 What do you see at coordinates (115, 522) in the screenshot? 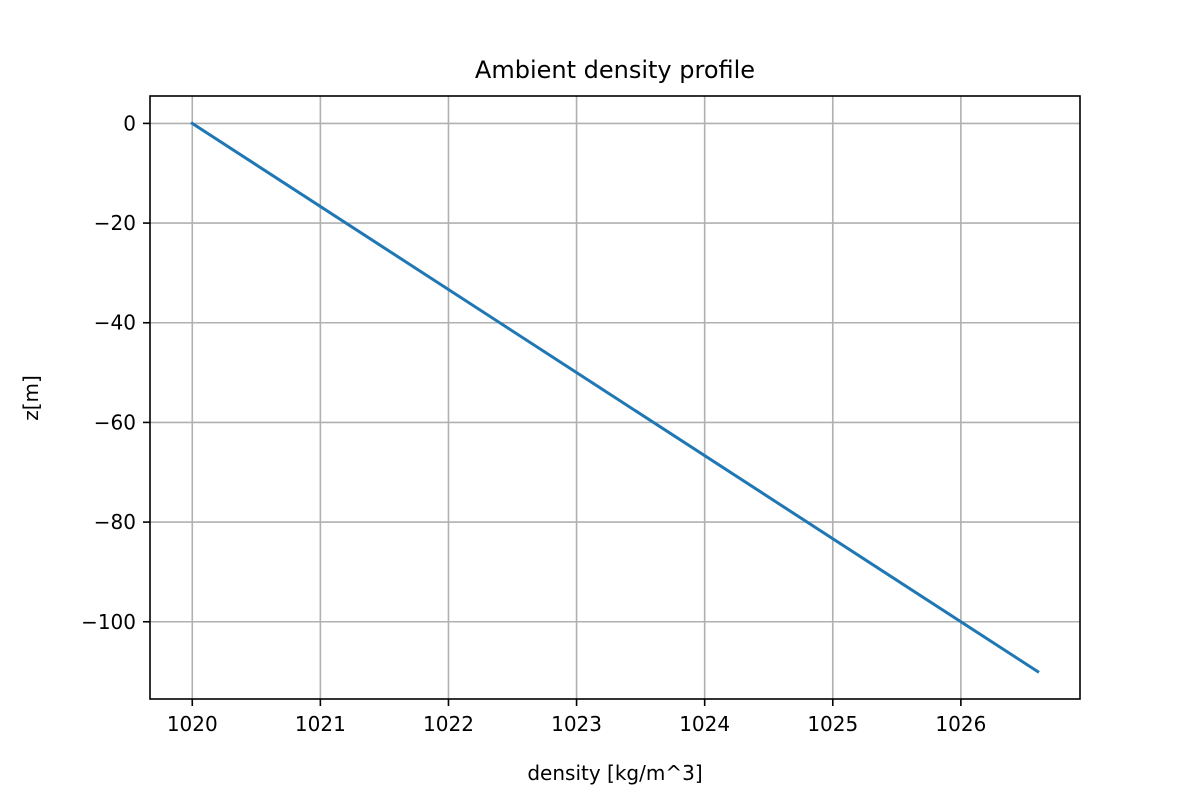
I see `y-tick-label: −80` at bounding box center [115, 522].